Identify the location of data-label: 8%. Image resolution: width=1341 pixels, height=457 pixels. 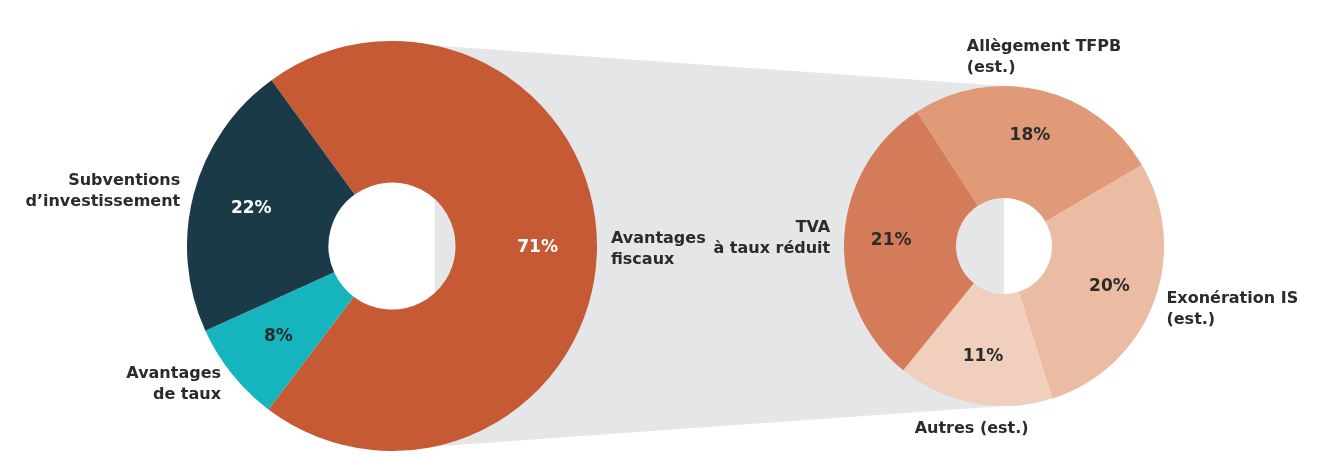
(278, 335).